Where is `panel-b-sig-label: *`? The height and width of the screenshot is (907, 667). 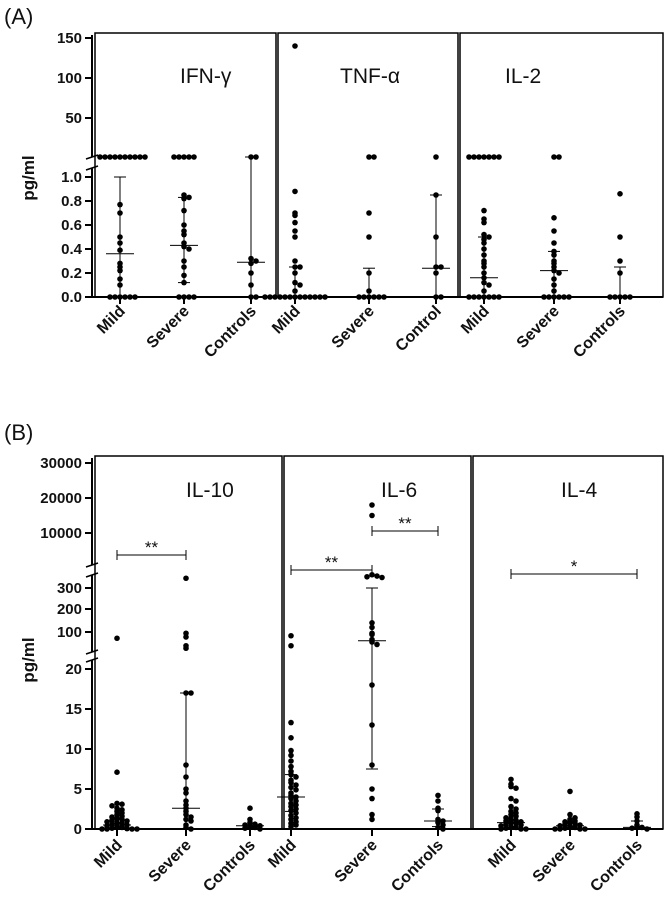 panel-b-sig-label: * is located at coordinates (574, 566).